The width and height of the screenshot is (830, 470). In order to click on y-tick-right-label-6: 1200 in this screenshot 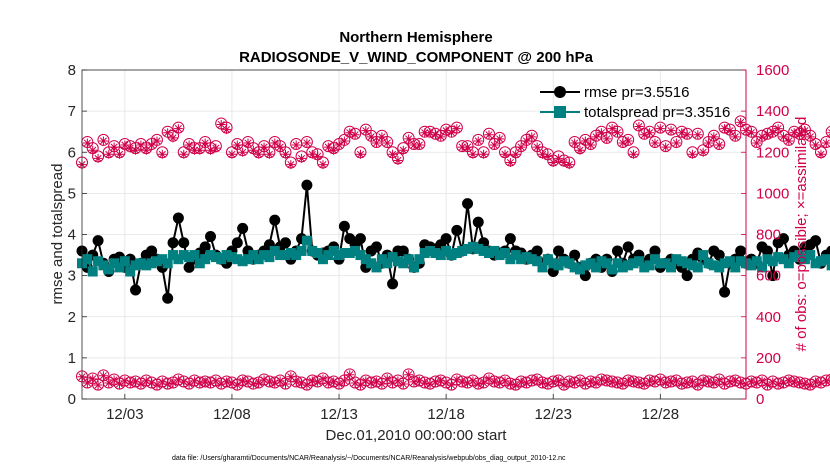, I will do `click(772, 152)`.